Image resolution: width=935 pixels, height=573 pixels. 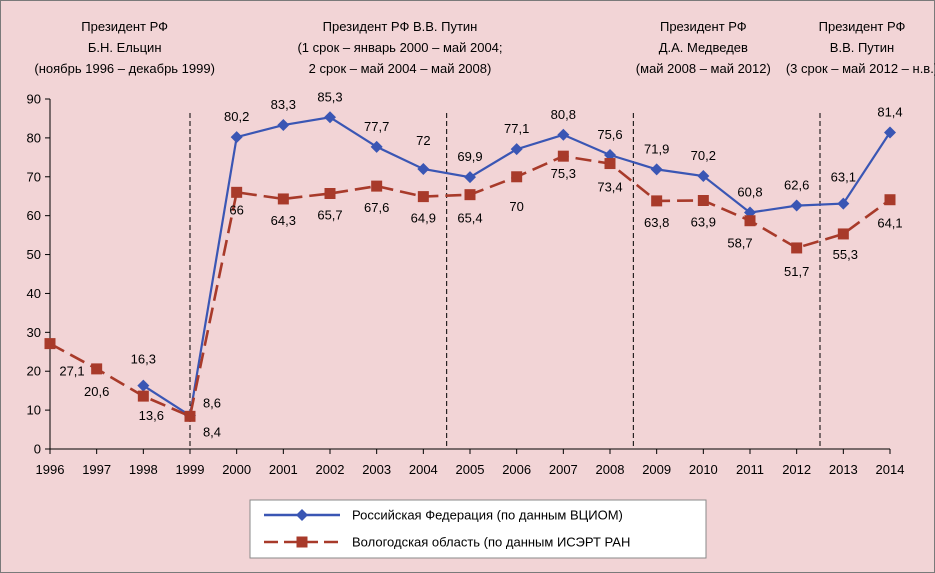 I want to click on y-tick-label: 50, so click(x=34, y=254).